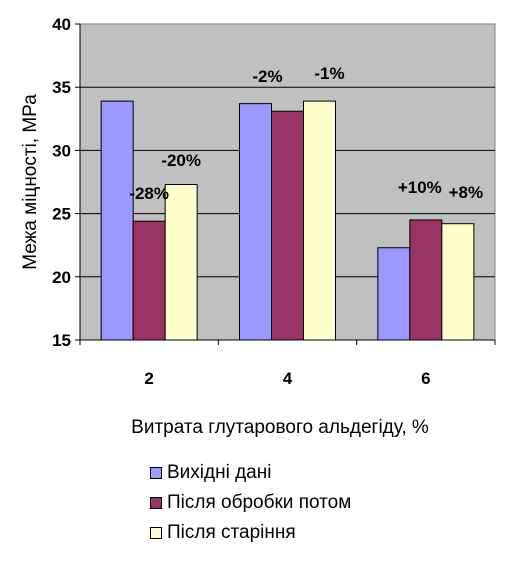 This screenshot has width=505, height=567. I want to click on x-axis-label: Витрата глутарового альдегіду, %, so click(280, 427).